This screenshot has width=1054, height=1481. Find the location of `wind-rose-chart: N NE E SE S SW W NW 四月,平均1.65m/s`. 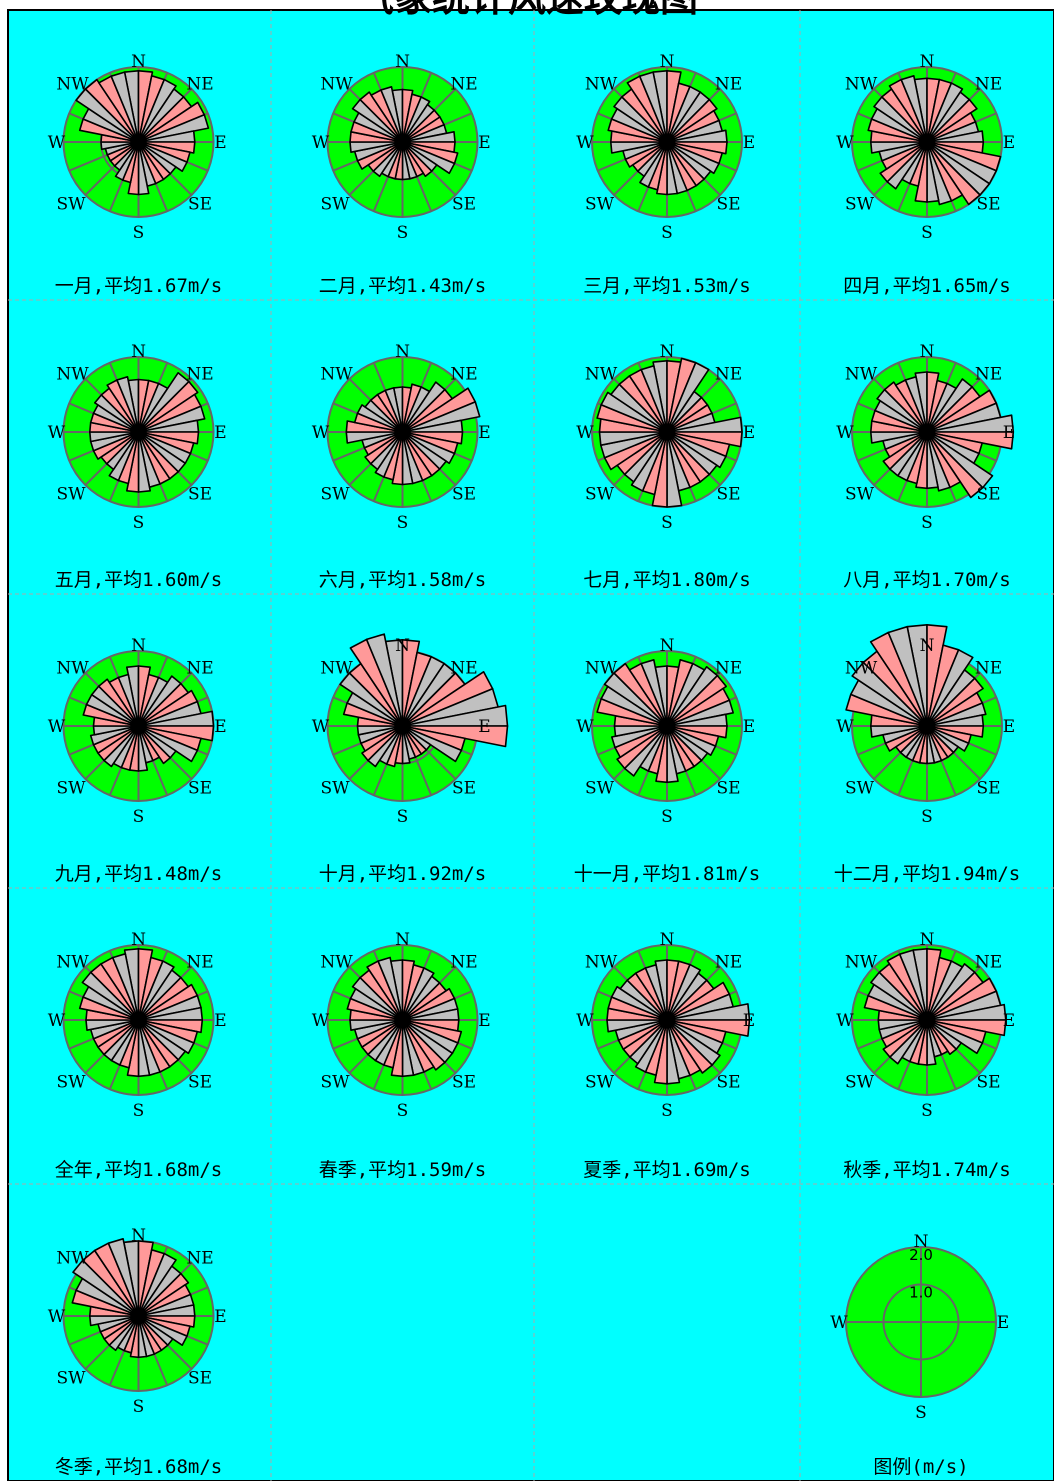

wind-rose-chart: N NE E SE S SW W NW 四月,平均1.65m/s is located at coordinates (925, 174).